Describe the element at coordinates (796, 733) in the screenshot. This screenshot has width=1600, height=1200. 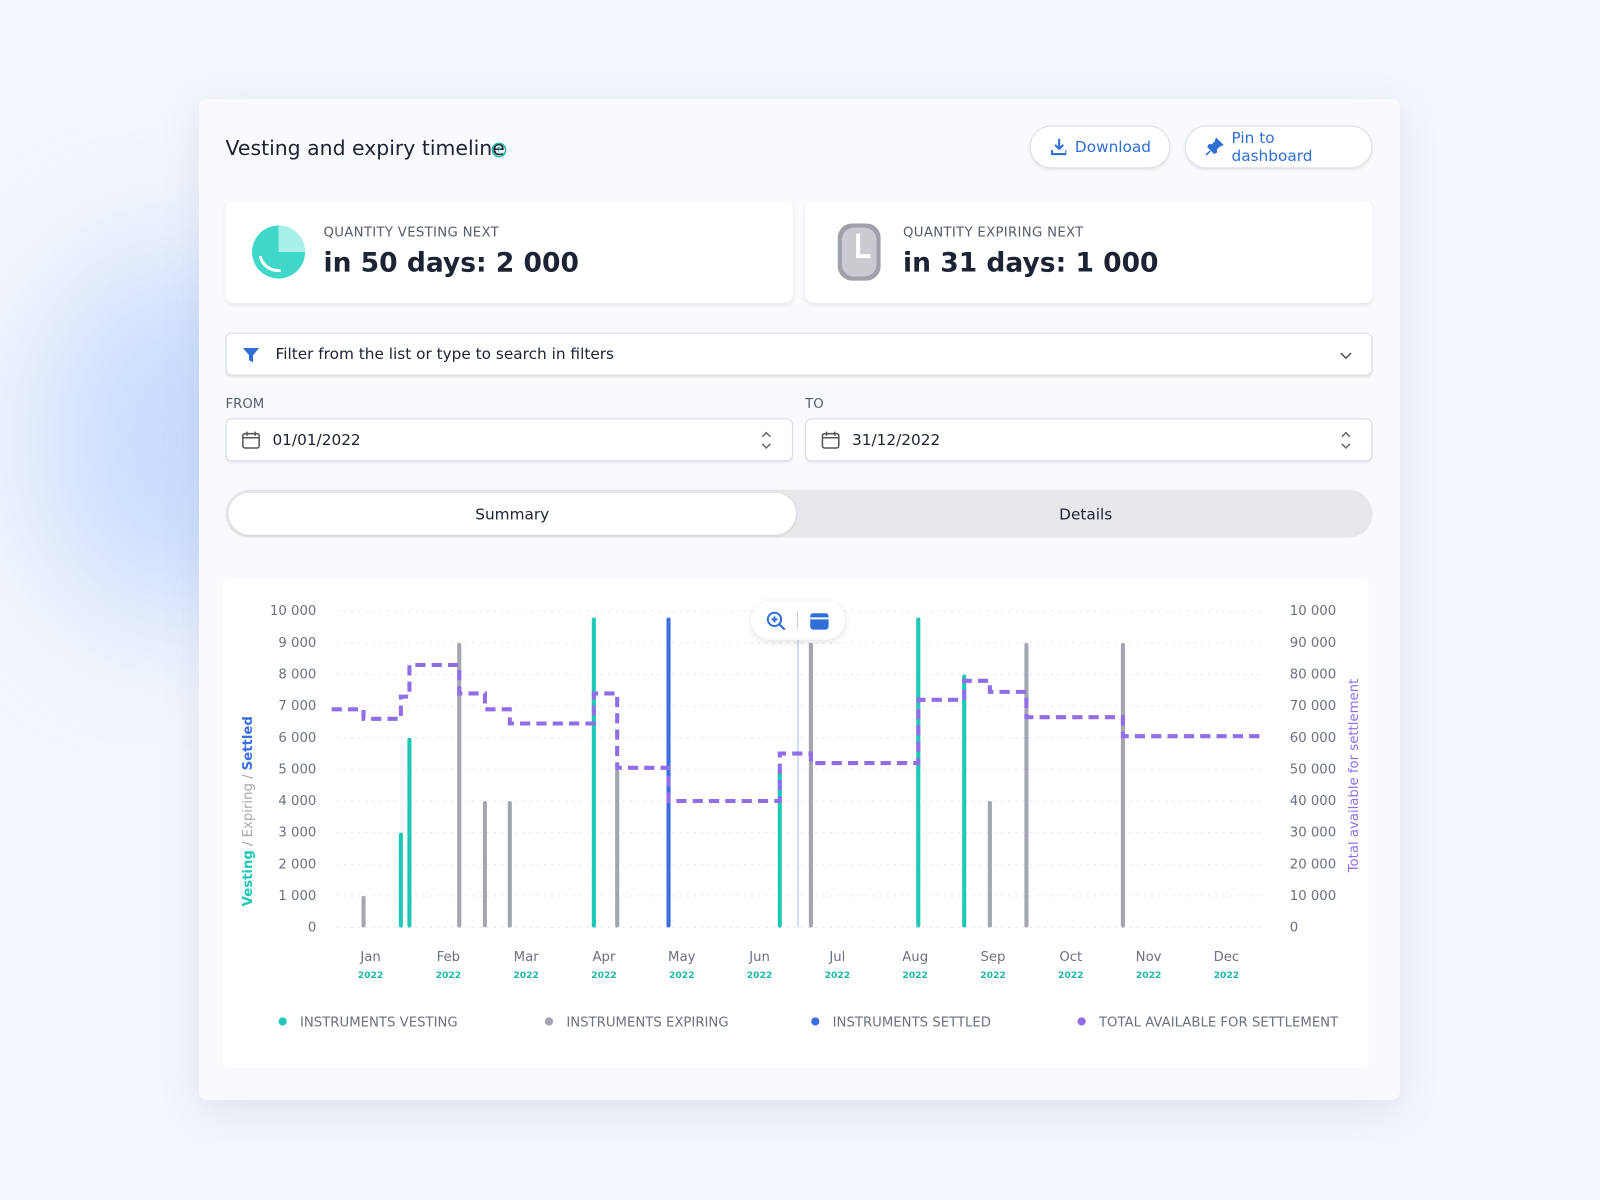
I see `step-line` at that location.